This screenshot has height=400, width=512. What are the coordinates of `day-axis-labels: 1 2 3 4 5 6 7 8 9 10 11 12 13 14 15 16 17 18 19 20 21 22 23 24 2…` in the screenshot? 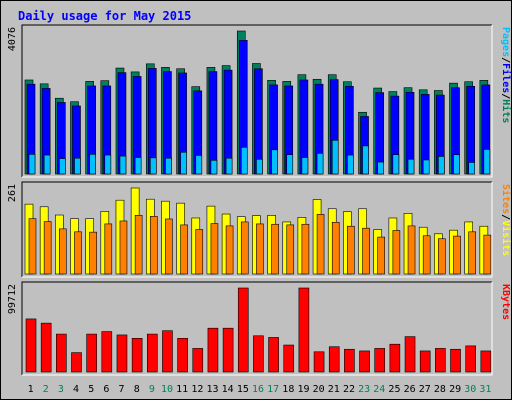 It's located at (260, 389).